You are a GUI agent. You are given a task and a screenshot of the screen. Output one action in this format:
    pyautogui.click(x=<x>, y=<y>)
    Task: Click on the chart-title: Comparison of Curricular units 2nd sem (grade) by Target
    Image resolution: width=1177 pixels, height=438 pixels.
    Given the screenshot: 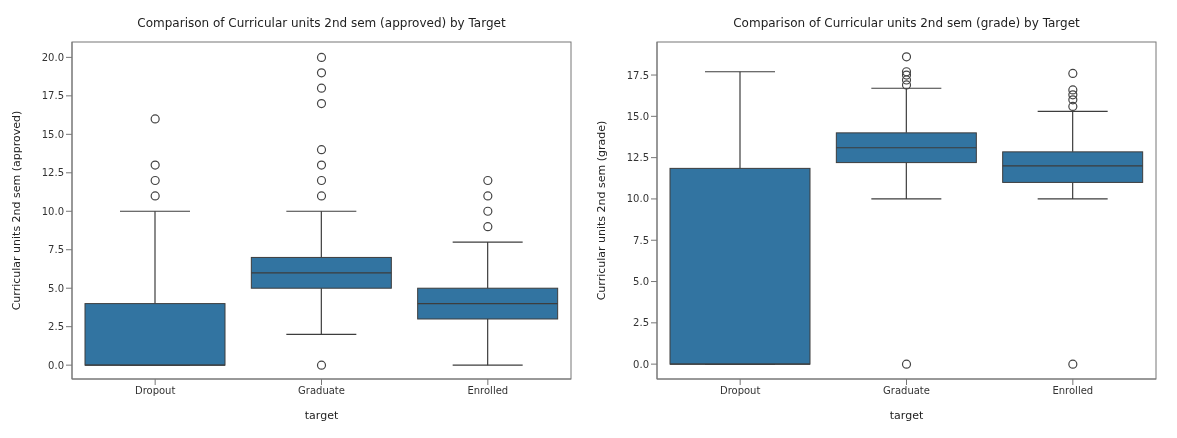 What is the action you would take?
    pyautogui.click(x=906, y=23)
    